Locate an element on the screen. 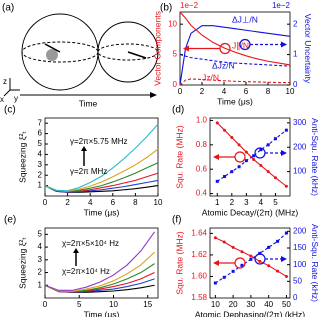 Image resolution: width=327 pixels, height=317 pixels. y-tick-label: 1 is located at coordinates (40, 284).